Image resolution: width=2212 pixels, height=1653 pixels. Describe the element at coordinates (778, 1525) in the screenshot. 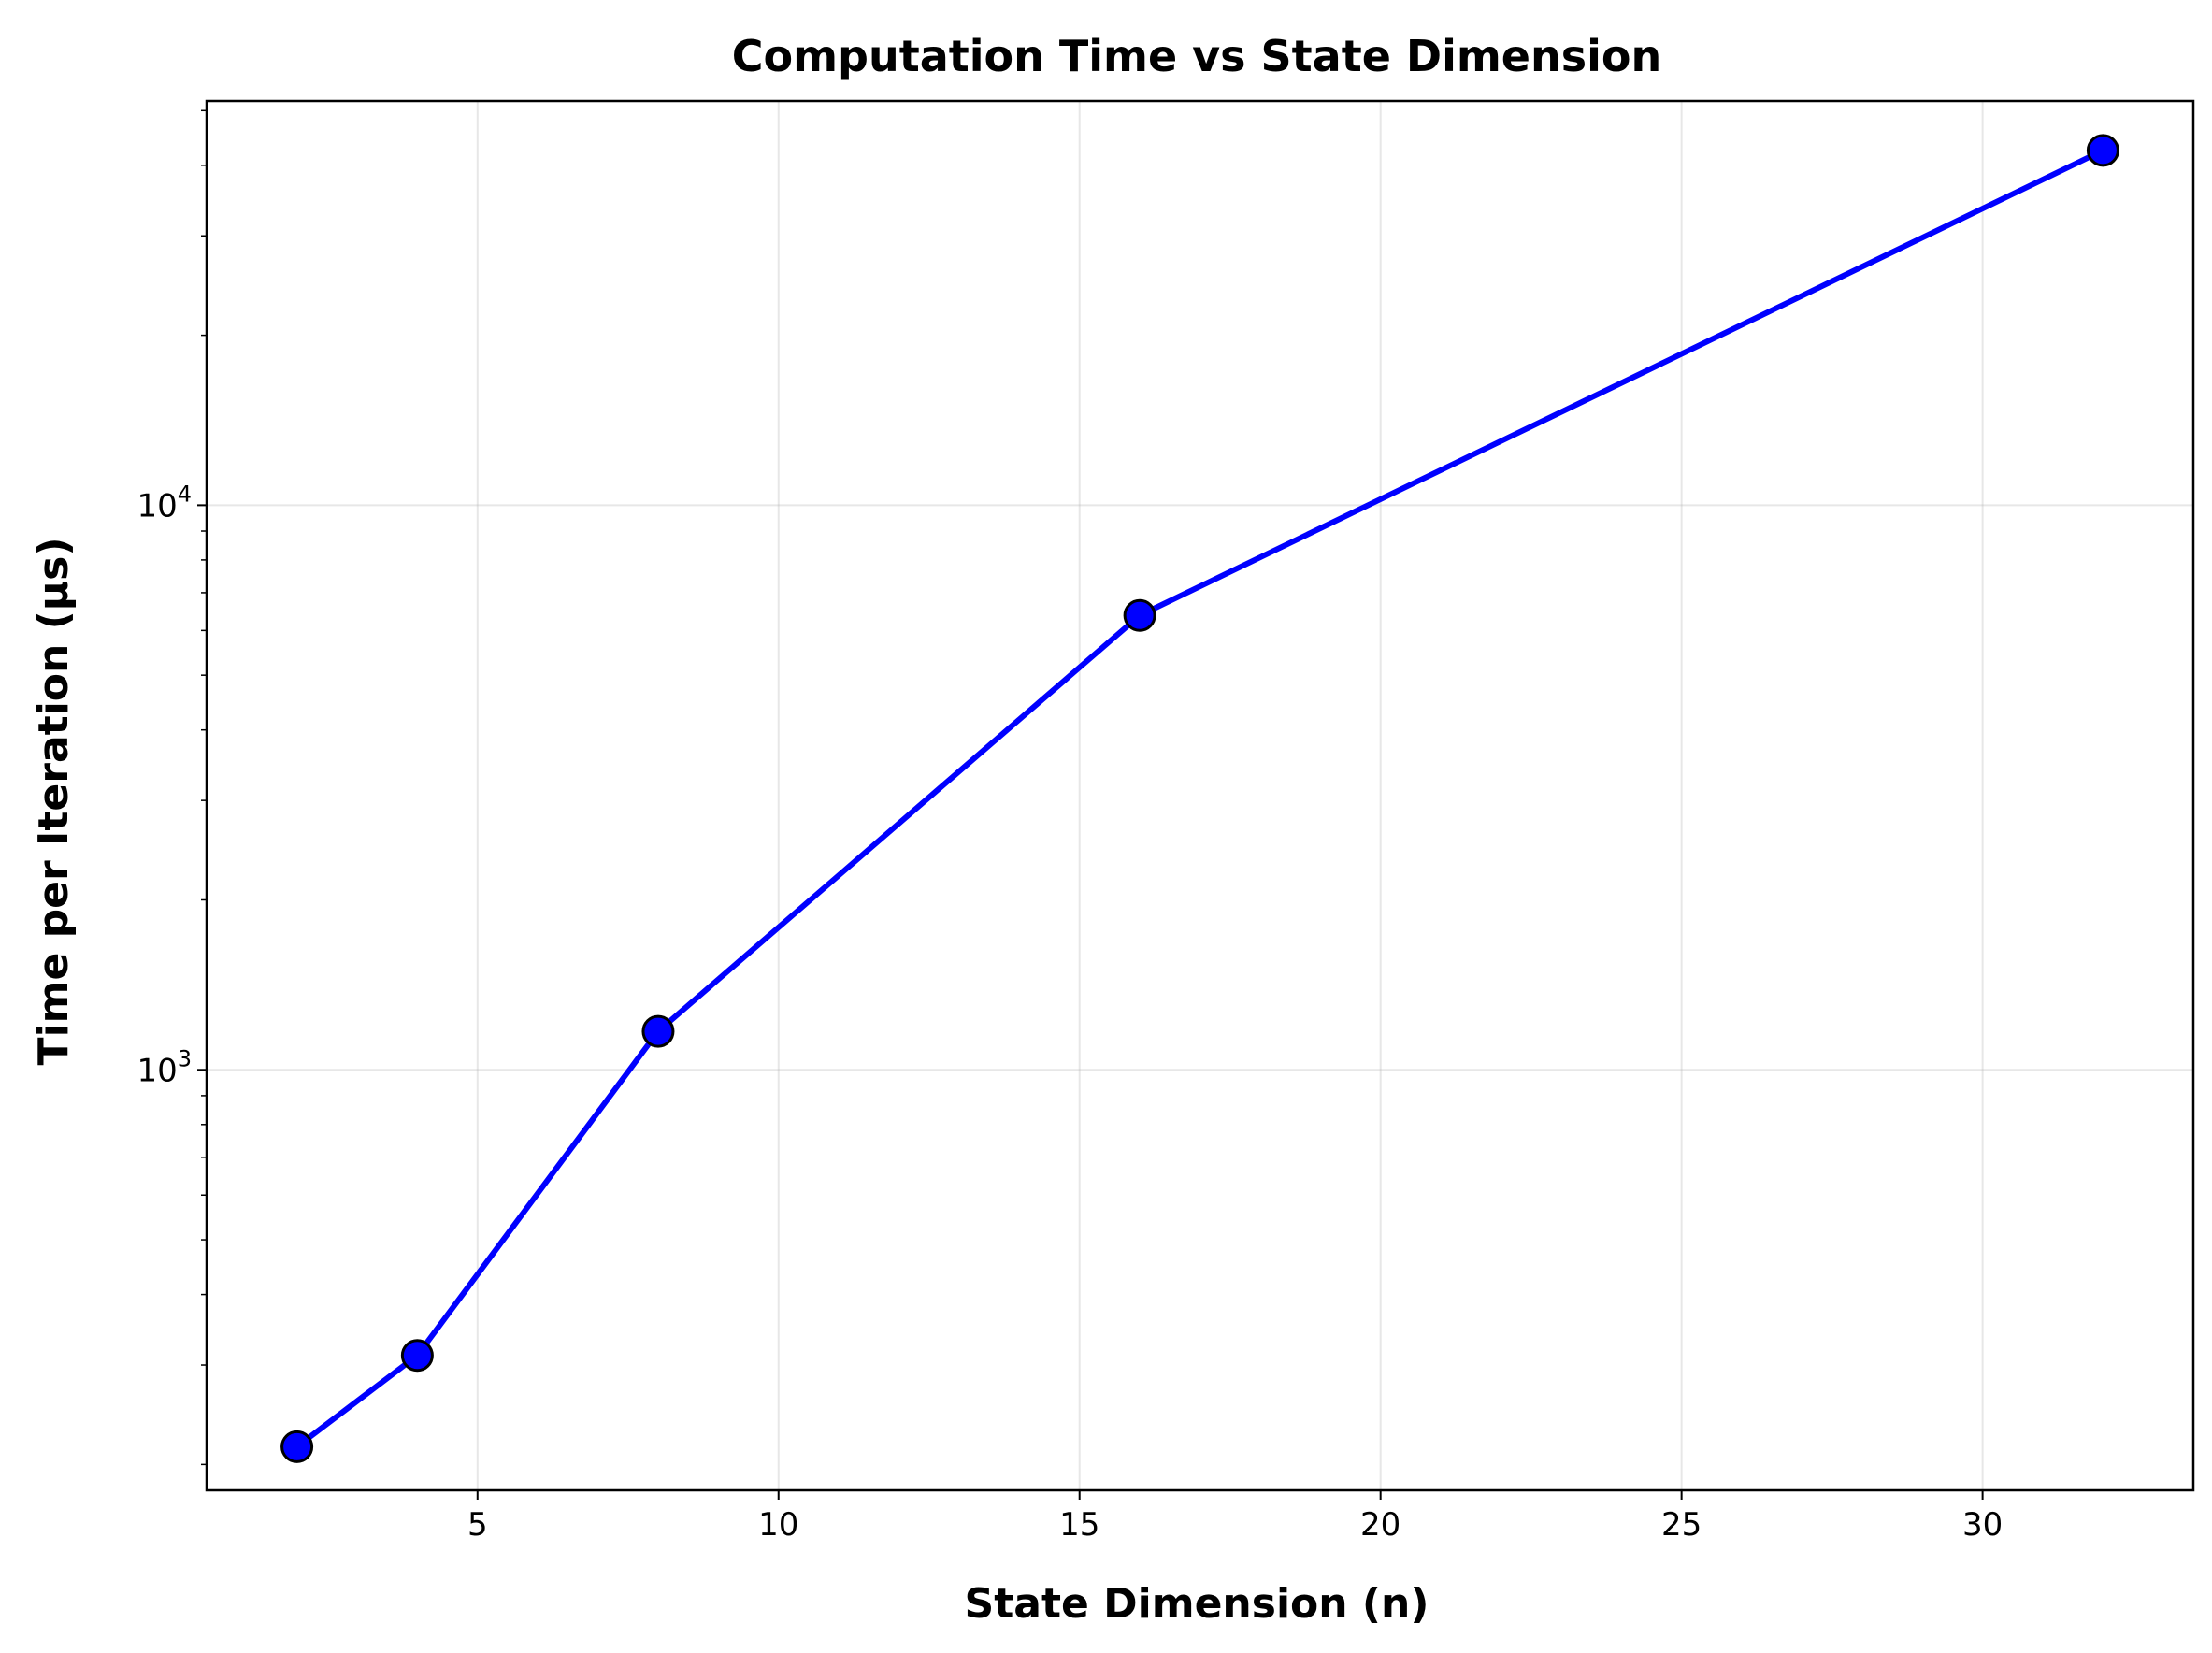

I see `x-tick-label: 10` at that location.